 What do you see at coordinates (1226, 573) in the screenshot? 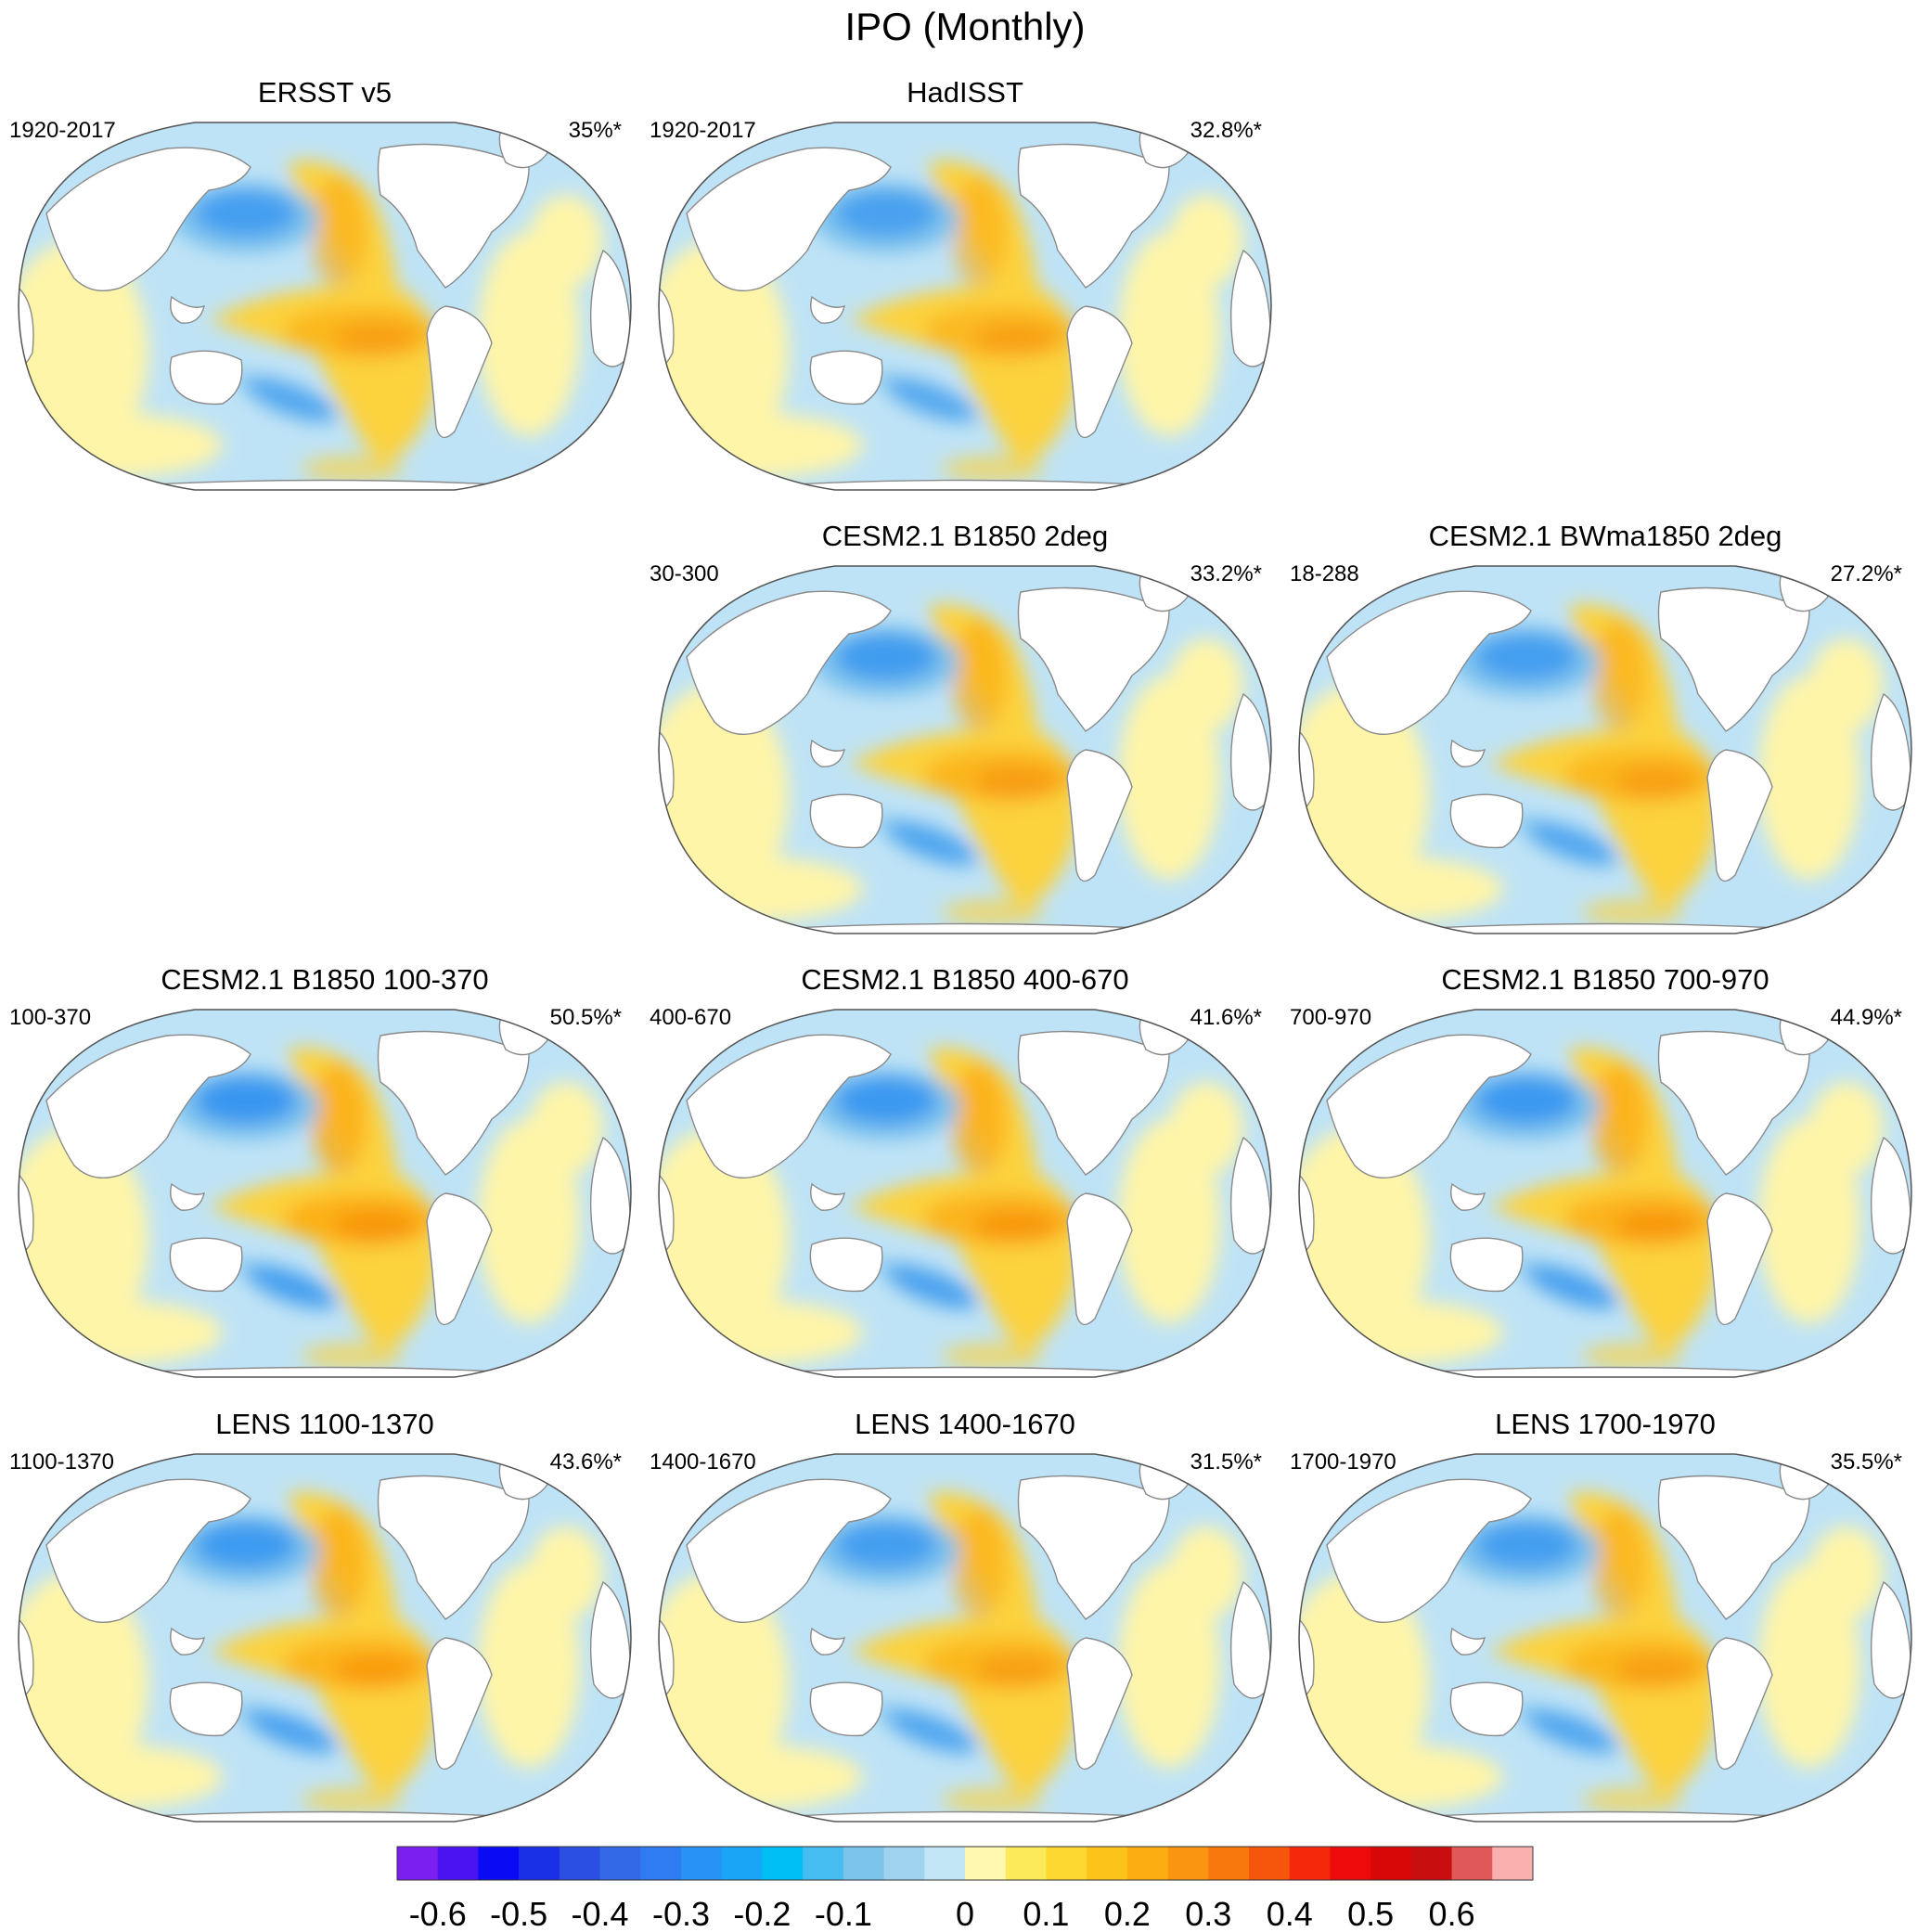
I see `panel-variance: 33.2%*` at bounding box center [1226, 573].